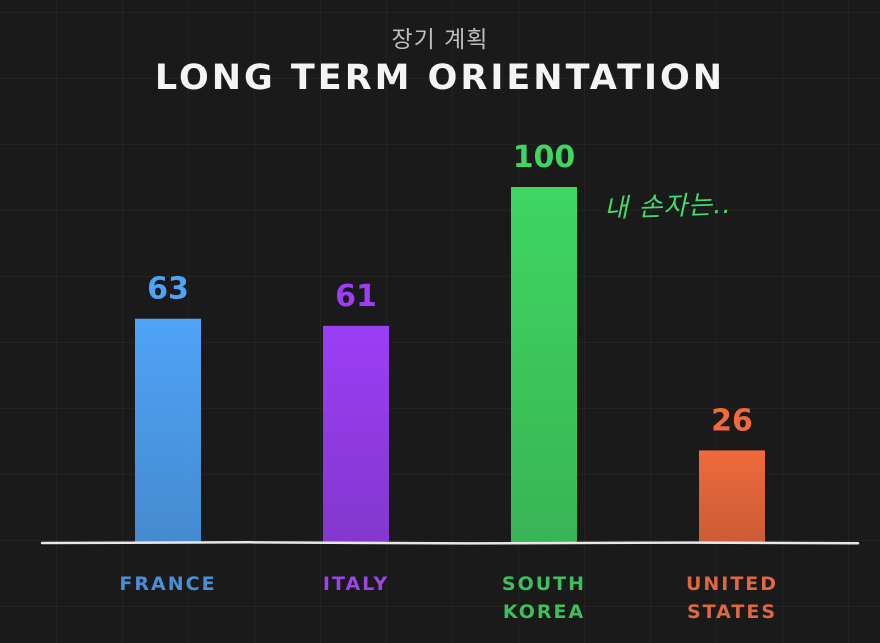  I want to click on category-label-south-korea: SOUTH, so click(544, 584).